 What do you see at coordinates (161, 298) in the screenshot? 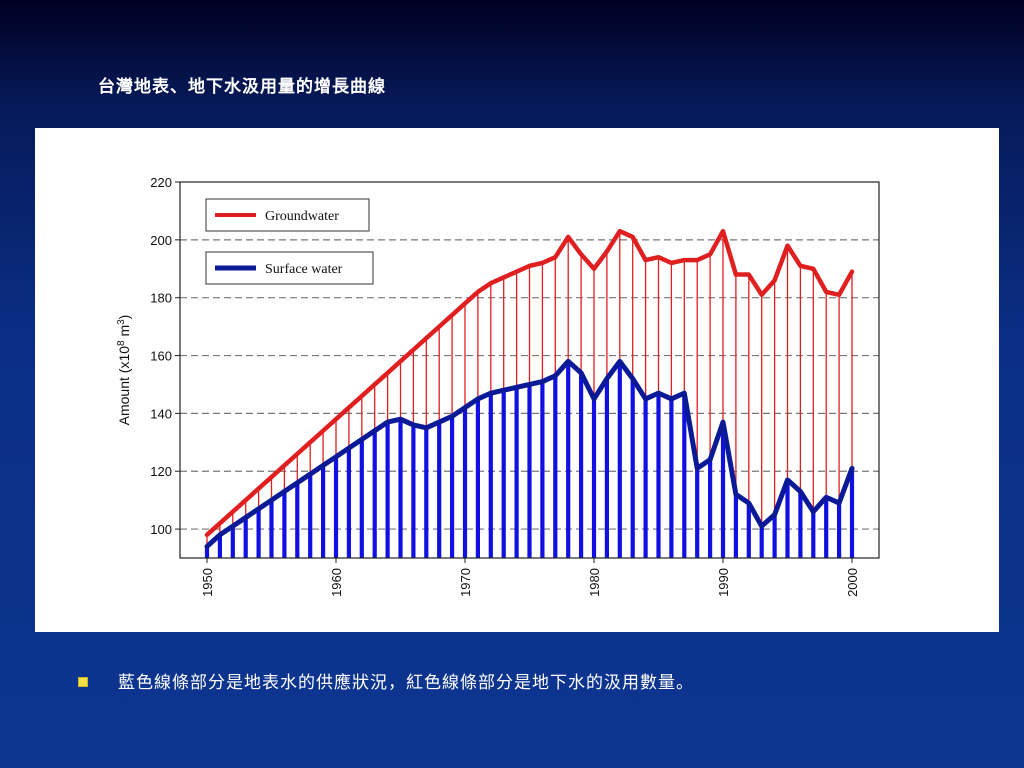
I see `y-tick-label: 180` at bounding box center [161, 298].